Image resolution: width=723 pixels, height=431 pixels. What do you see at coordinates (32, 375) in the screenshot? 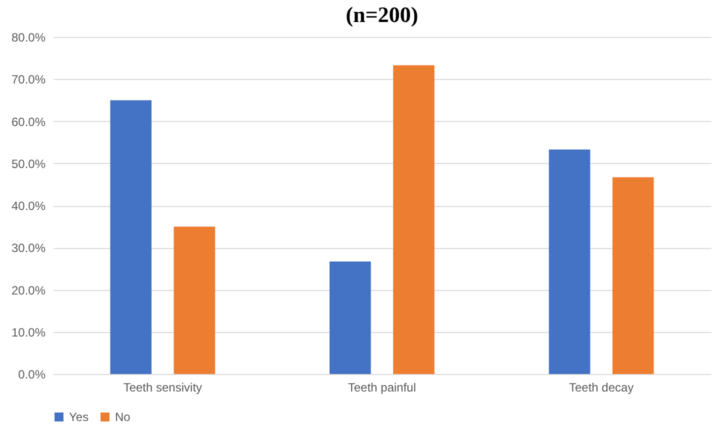
I see `y-tick-label: 0.0%` at bounding box center [32, 375].